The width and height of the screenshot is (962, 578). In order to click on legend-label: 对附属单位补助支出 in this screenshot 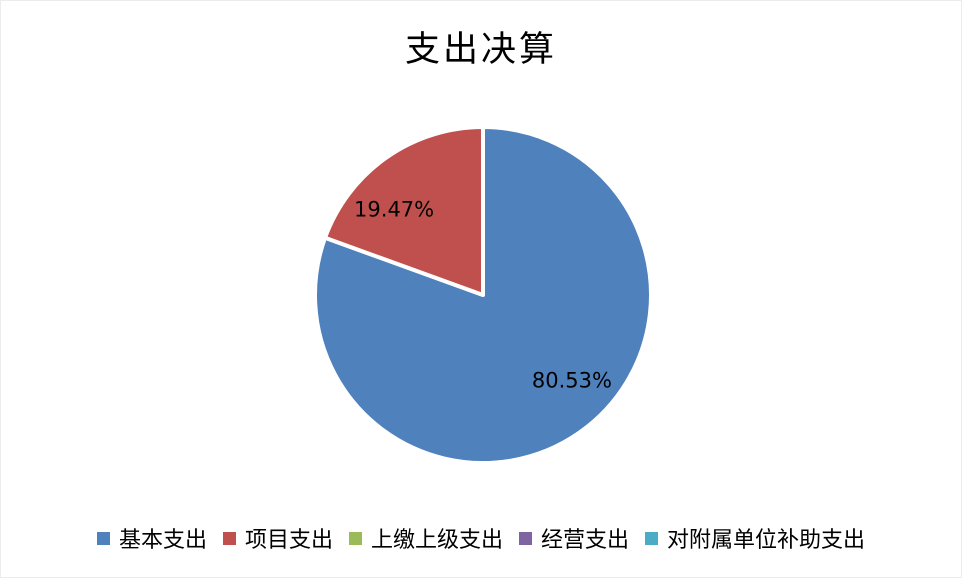, I will do `click(766, 540)`.